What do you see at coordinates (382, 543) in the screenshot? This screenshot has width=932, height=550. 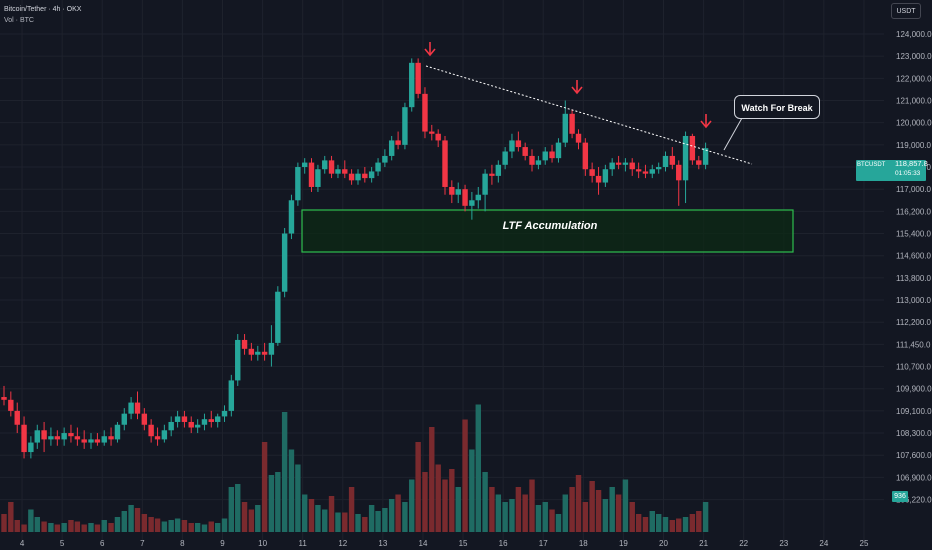 I see `time-tick-label: 13` at bounding box center [382, 543].